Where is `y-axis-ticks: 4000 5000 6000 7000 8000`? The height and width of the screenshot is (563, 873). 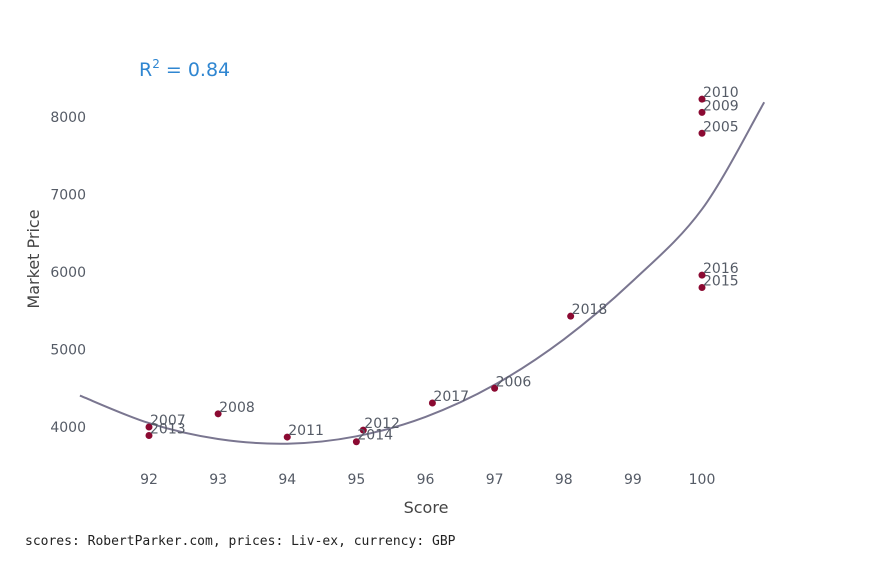
y-axis-ticks: 4000 5000 6000 7000 8000 is located at coordinates (68, 273).